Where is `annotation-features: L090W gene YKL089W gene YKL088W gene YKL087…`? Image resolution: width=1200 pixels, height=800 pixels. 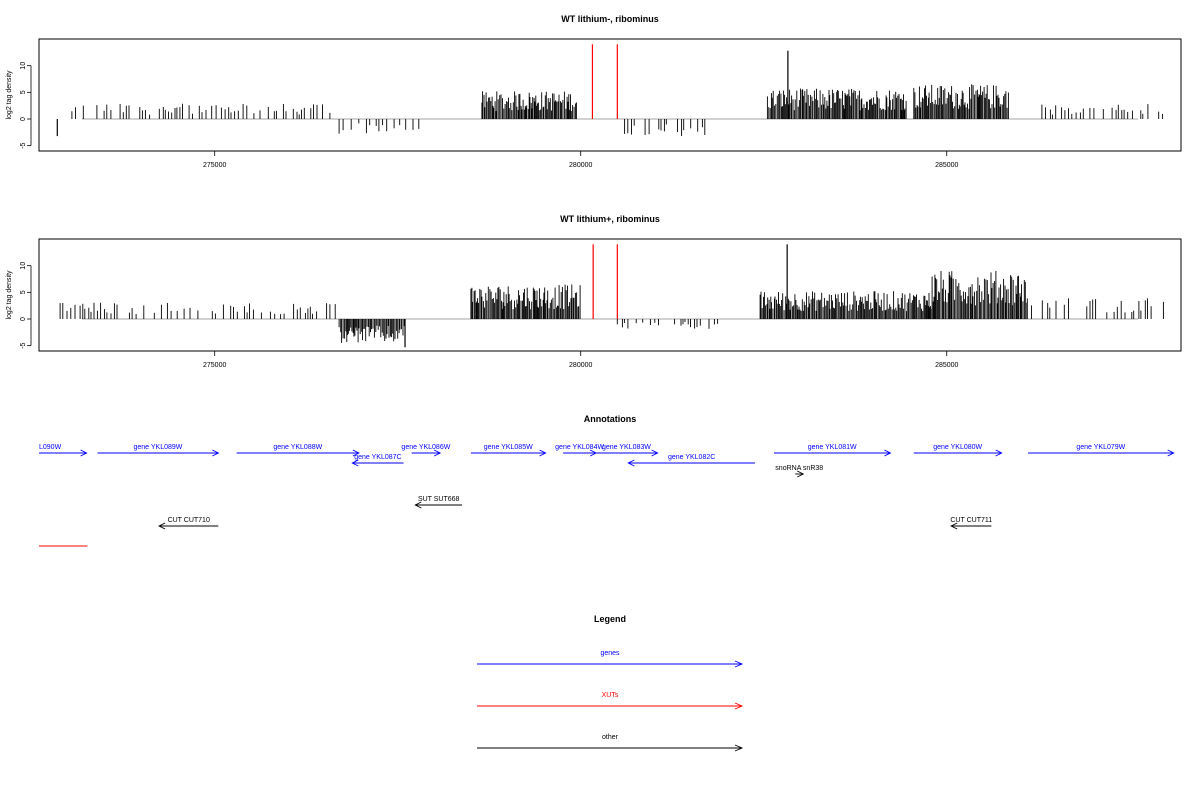
annotation-features: L090W gene YKL089W gene YKL088W gene YKL087… is located at coordinates (607, 495).